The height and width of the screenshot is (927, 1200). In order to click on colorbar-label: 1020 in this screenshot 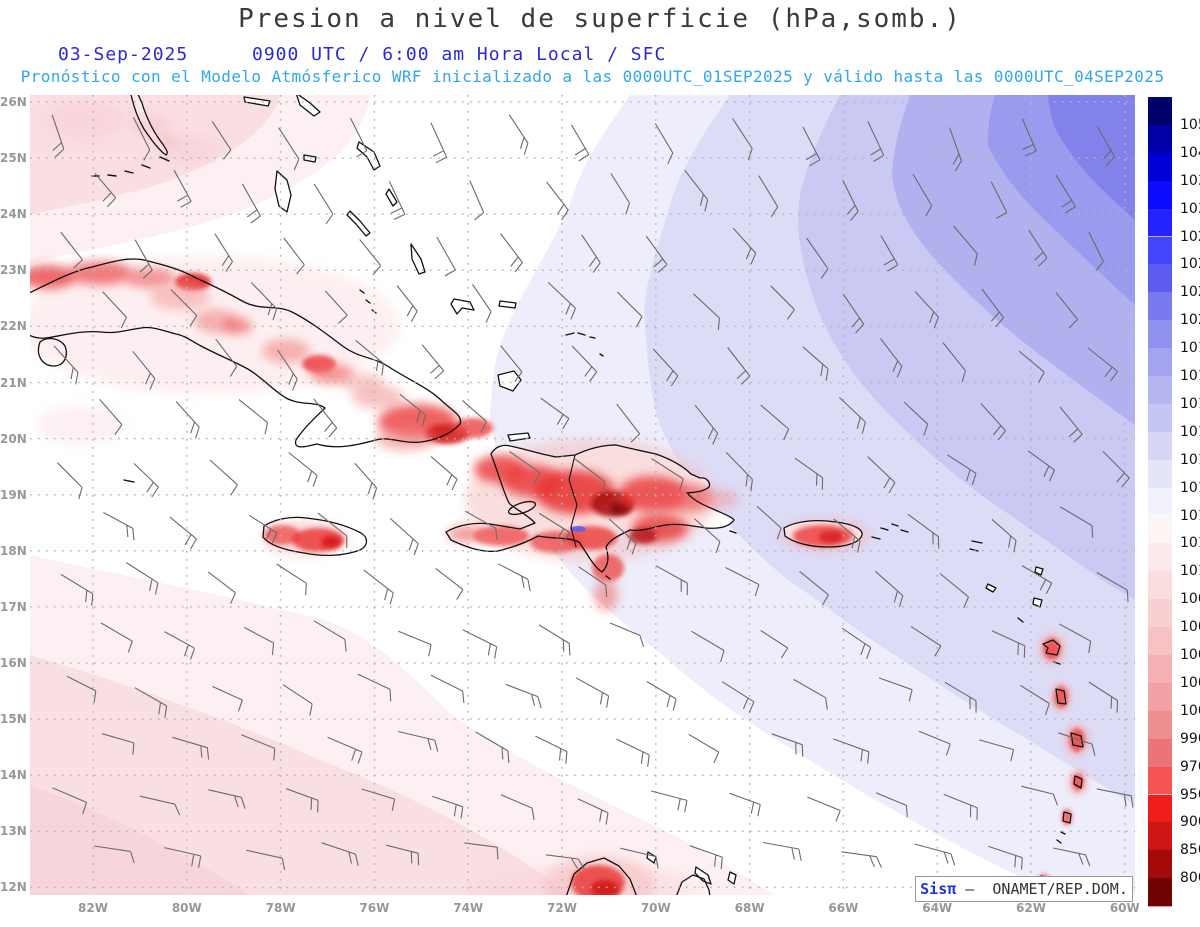, I will do `click(1190, 320)`.